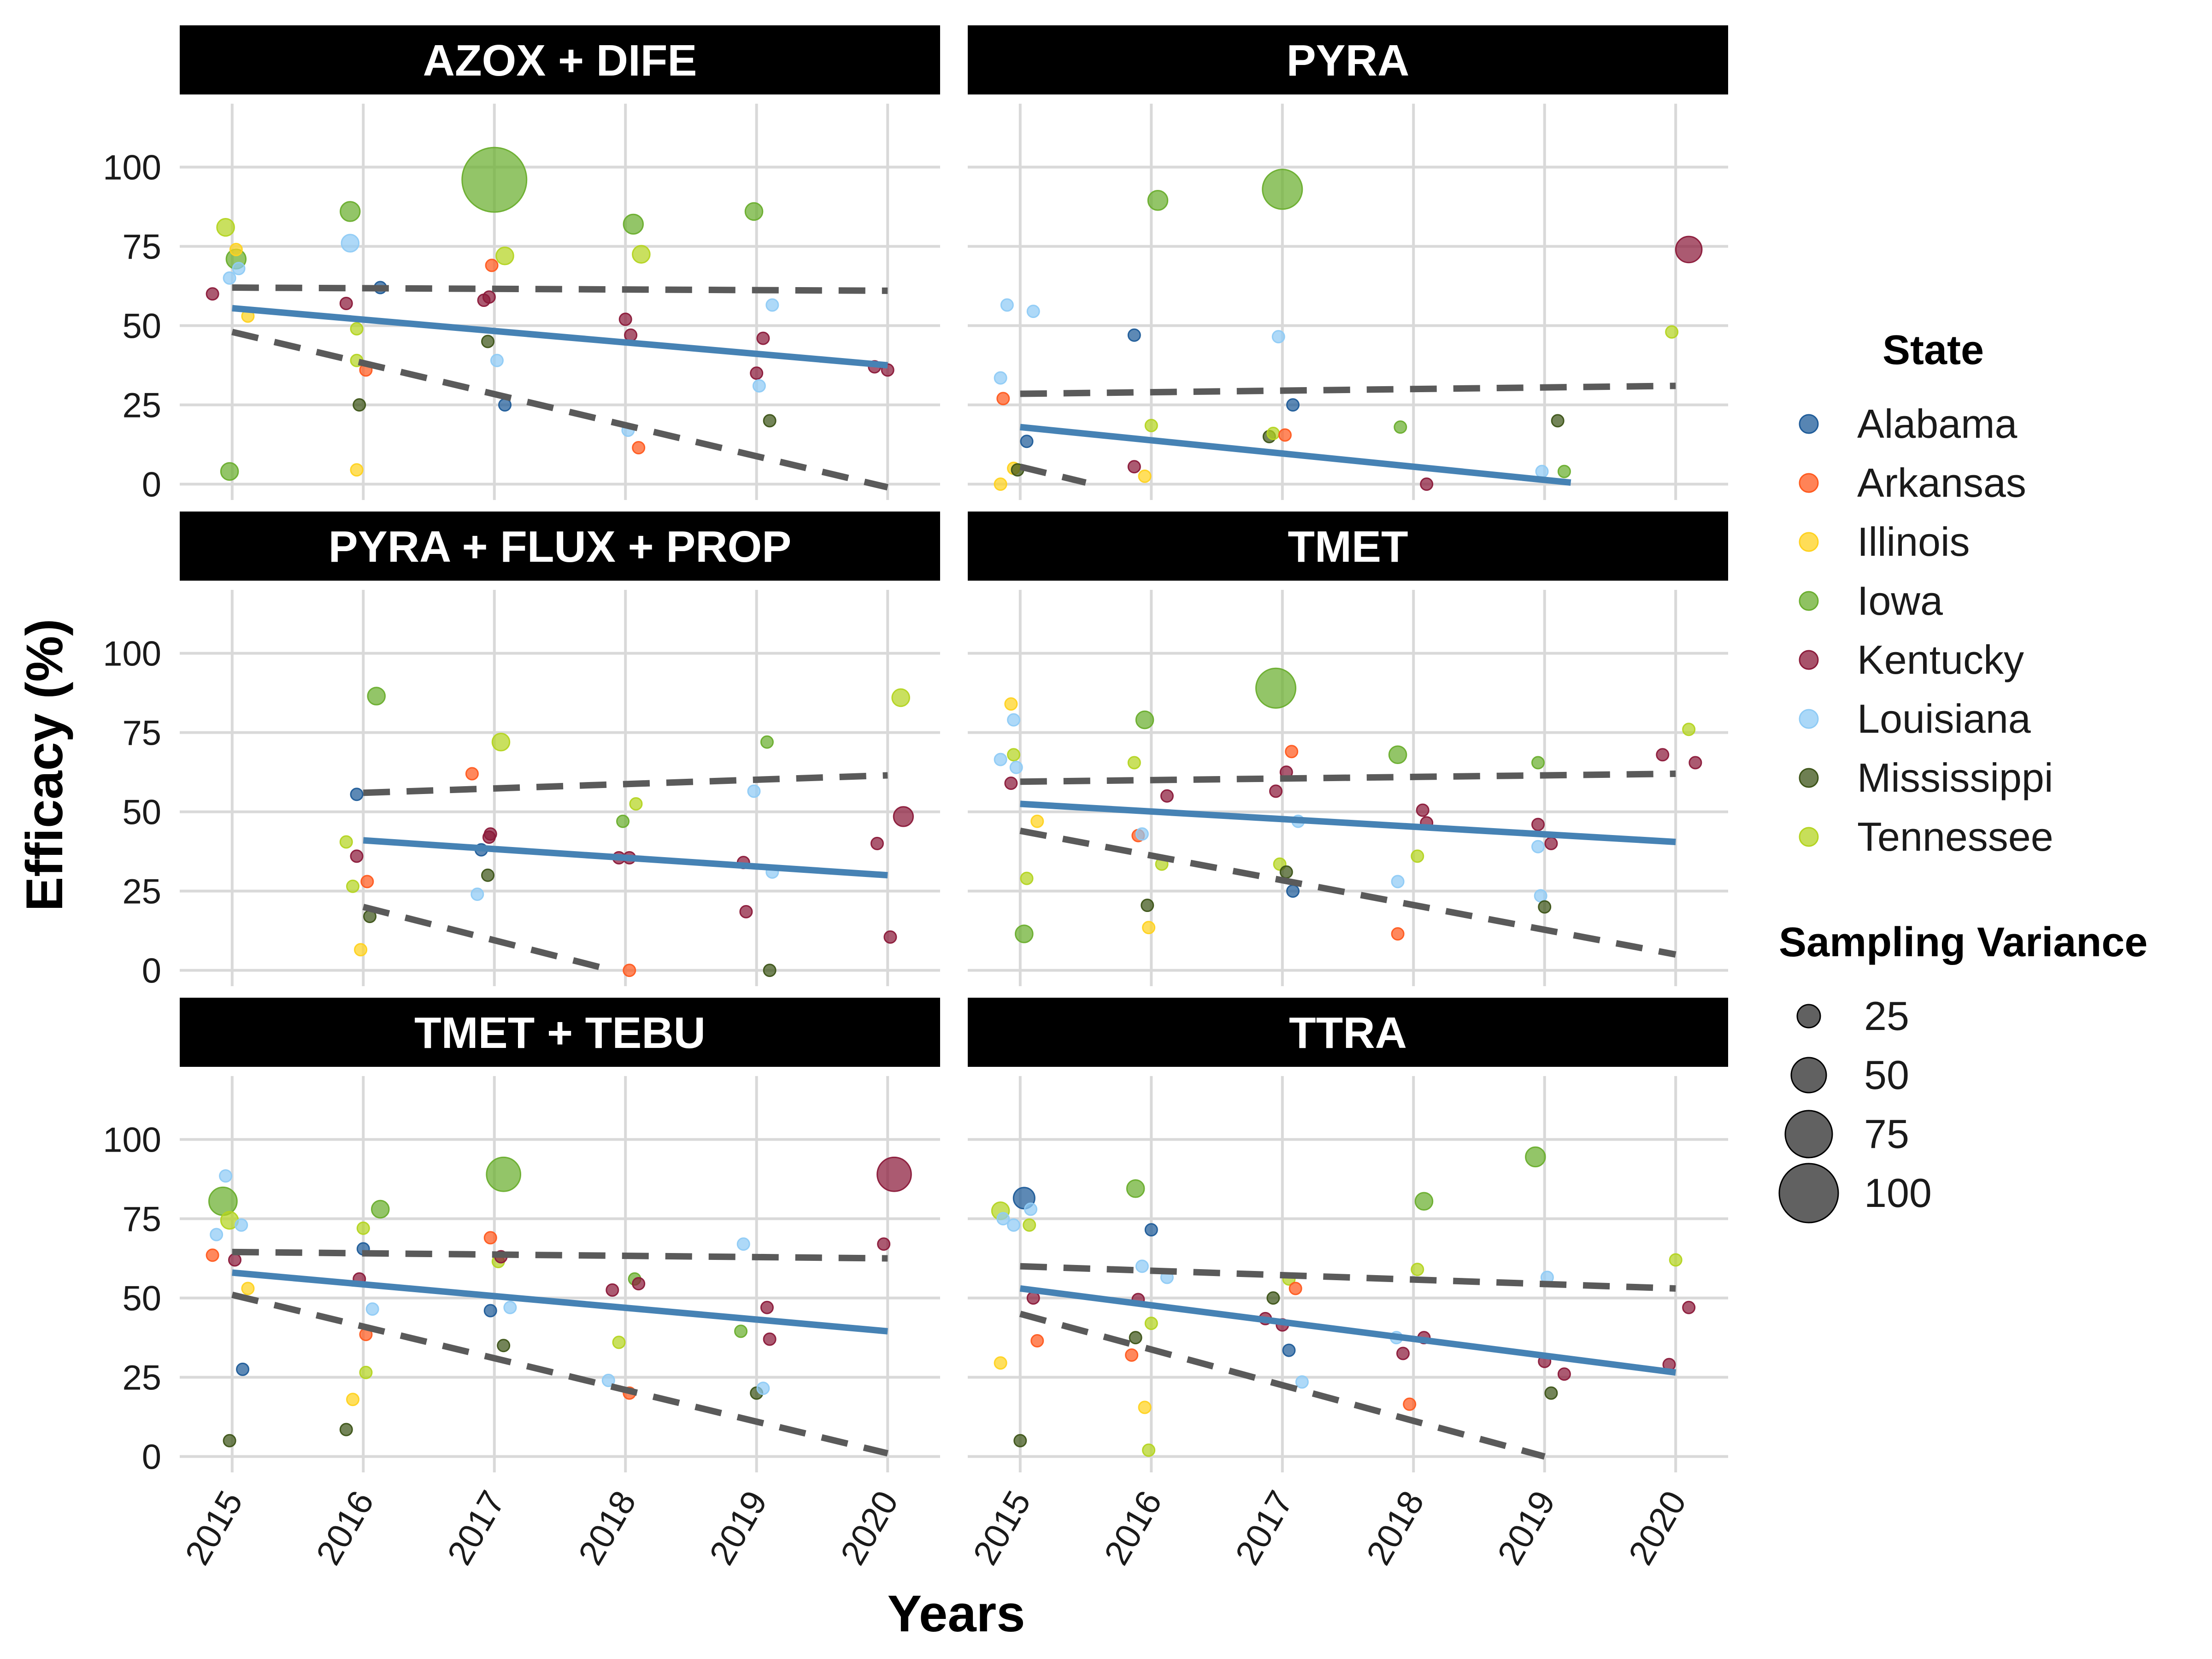  Describe the element at coordinates (141, 1298) in the screenshot. I see `y-tick-label: 50` at that location.